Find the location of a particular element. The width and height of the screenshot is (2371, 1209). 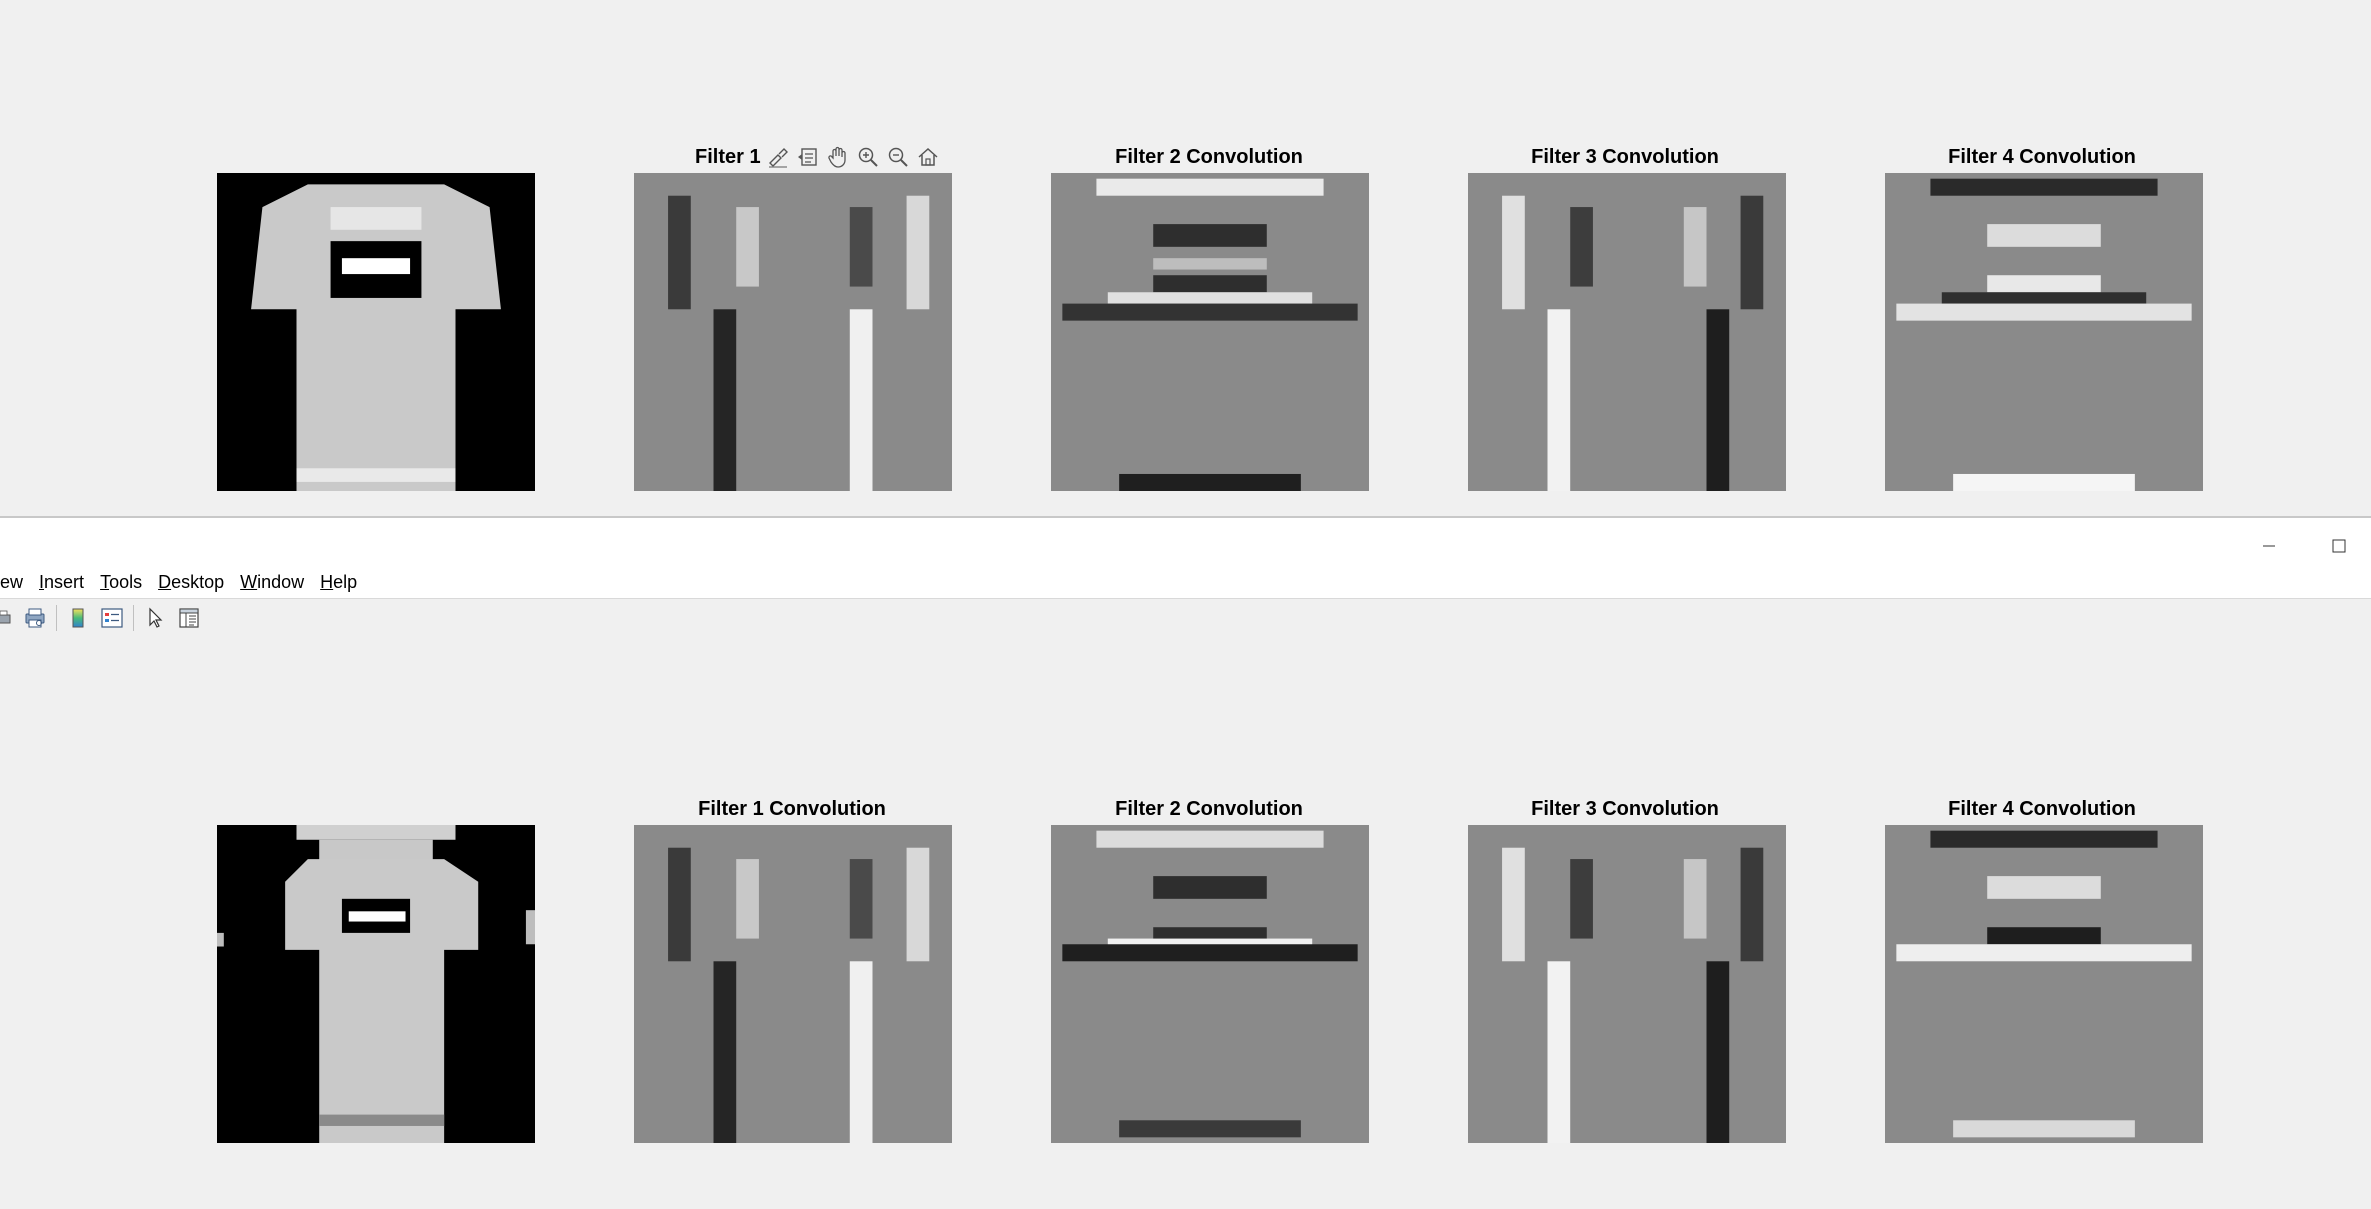

menu-bar: ew Insert Tools Desktop Window Help is located at coordinates (200, 582).